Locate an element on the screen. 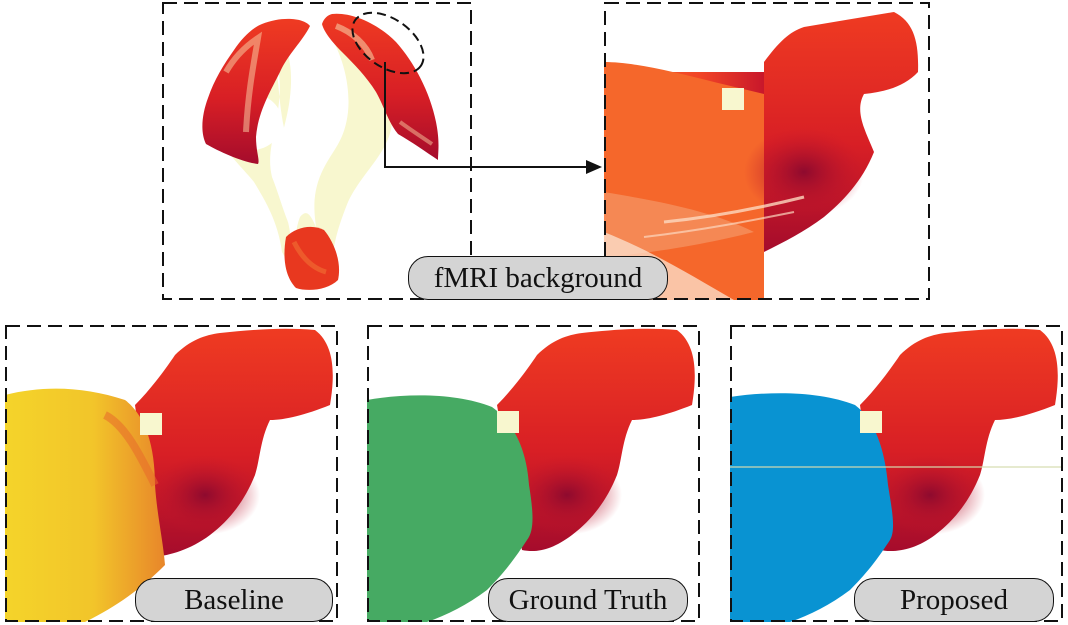  ground-truth-panel is located at coordinates (533, 473).